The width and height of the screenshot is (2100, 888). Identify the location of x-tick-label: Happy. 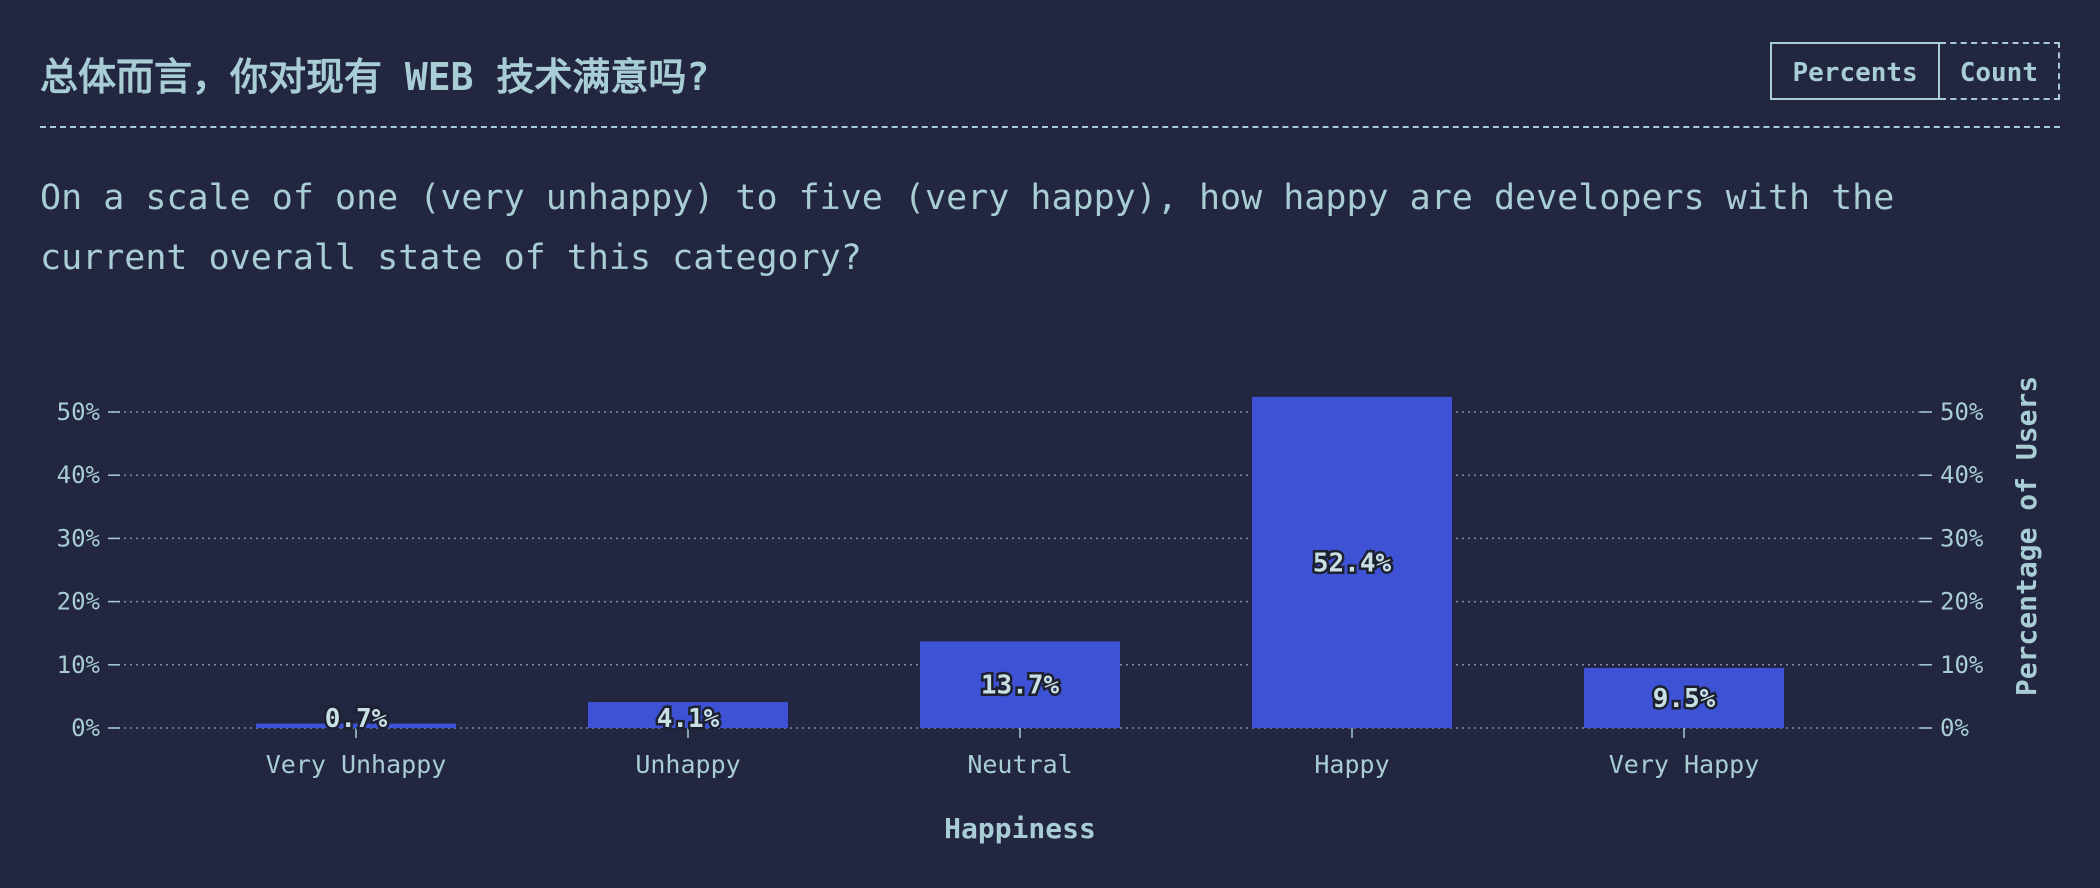
(1351, 764).